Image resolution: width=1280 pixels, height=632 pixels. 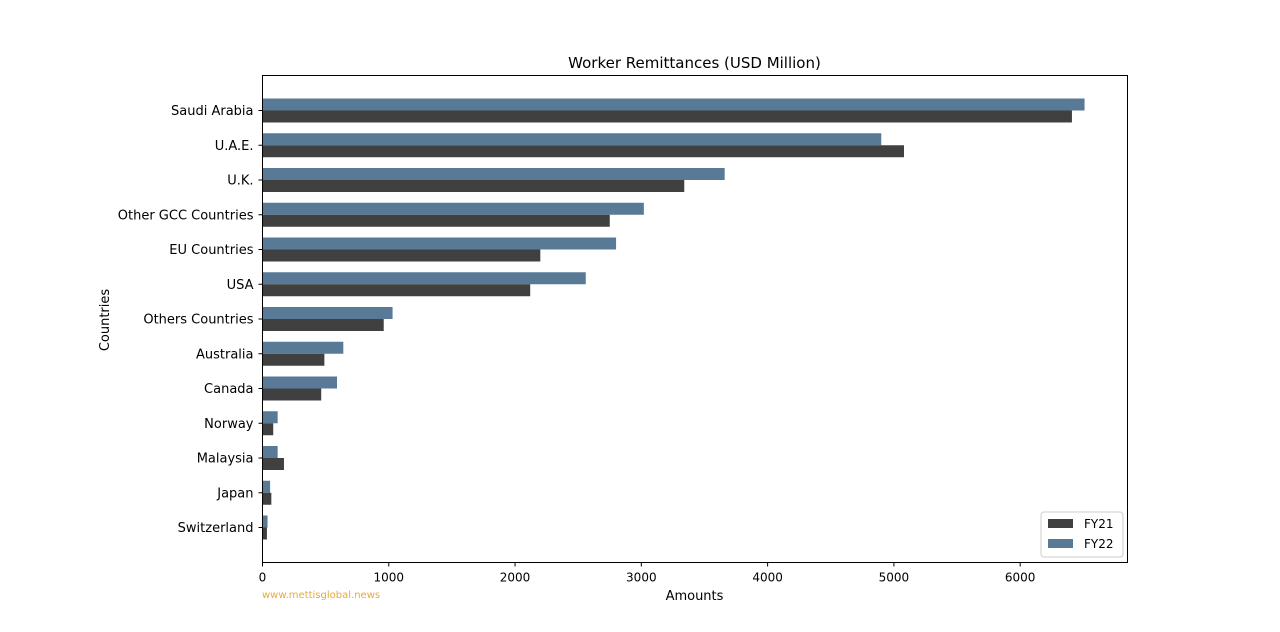 I want to click on x-axis-ticks: 0 1000 2000 3000 4000 5000 6000, so click(x=647, y=573).